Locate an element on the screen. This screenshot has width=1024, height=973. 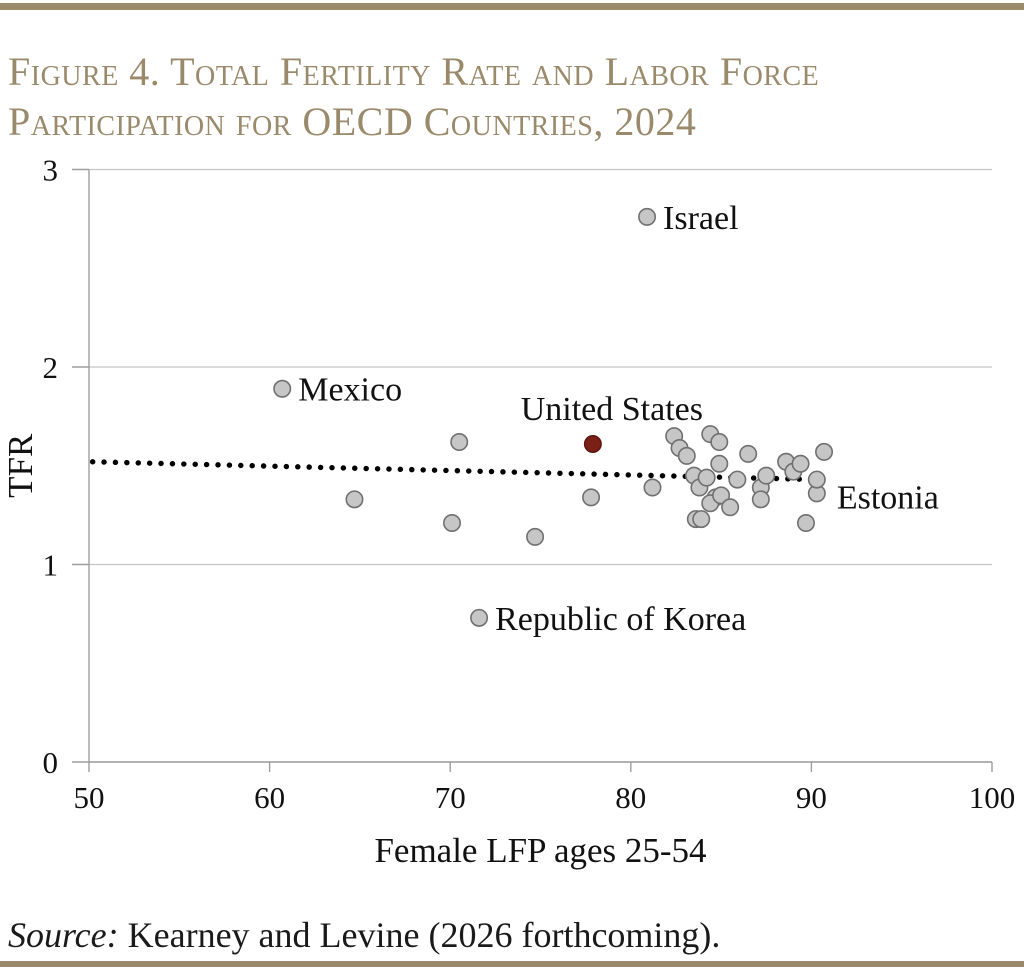
figure-title-line2: Participation for OECD Countries, 2024 is located at coordinates (352, 121).